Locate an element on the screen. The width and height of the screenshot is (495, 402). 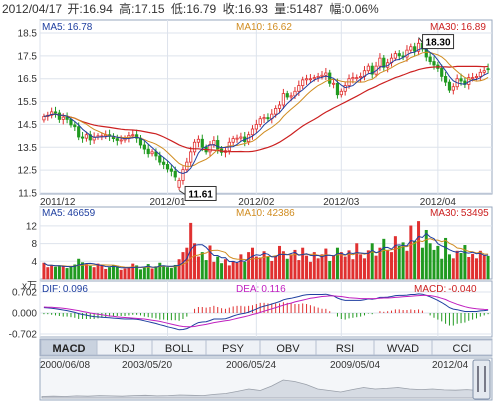
legend-label: MA10: is located at coordinates (250, 213).